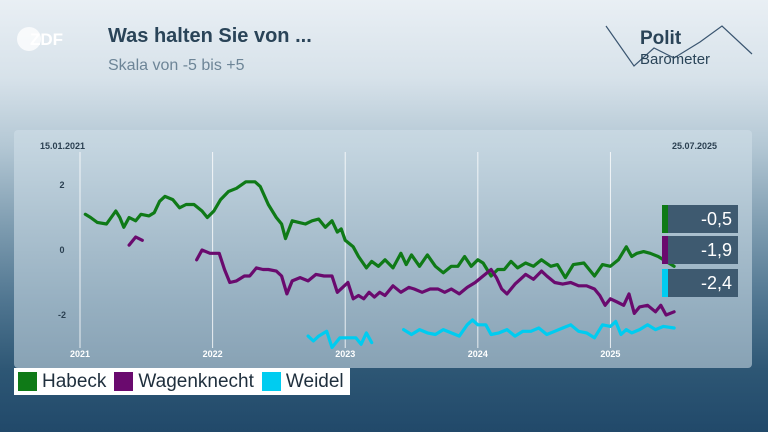  I want to click on value-habeck: -0,5, so click(703, 219).